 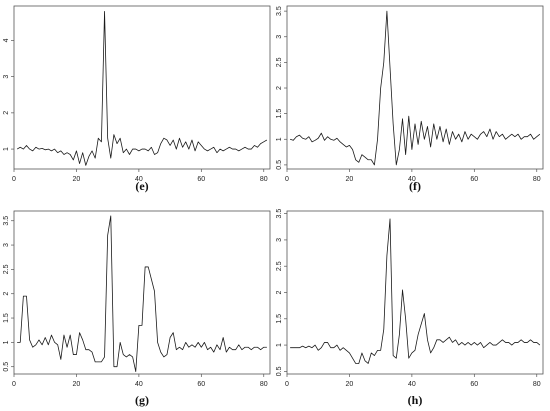 What do you see at coordinates (279, 88) in the screenshot?
I see `y-tick-label-f-2: 2` at bounding box center [279, 88].